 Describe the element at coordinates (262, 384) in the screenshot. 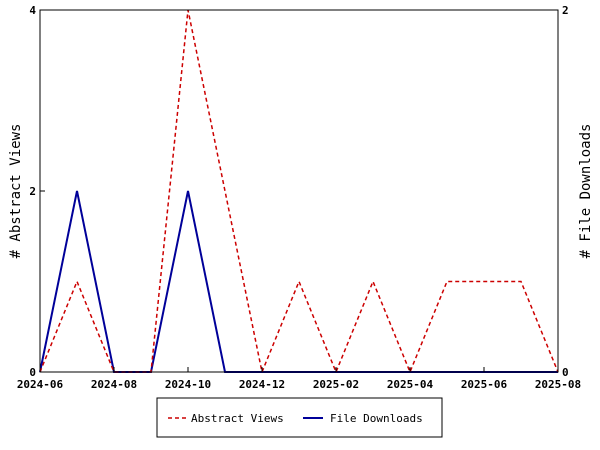

I see `x-tick-label: 2024-12` at that location.